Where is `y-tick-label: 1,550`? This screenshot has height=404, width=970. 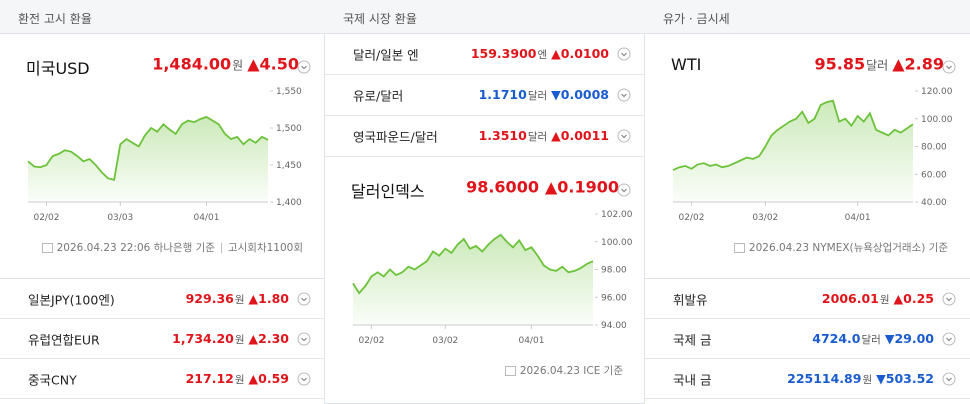 y-tick-label: 1,550 is located at coordinates (289, 92).